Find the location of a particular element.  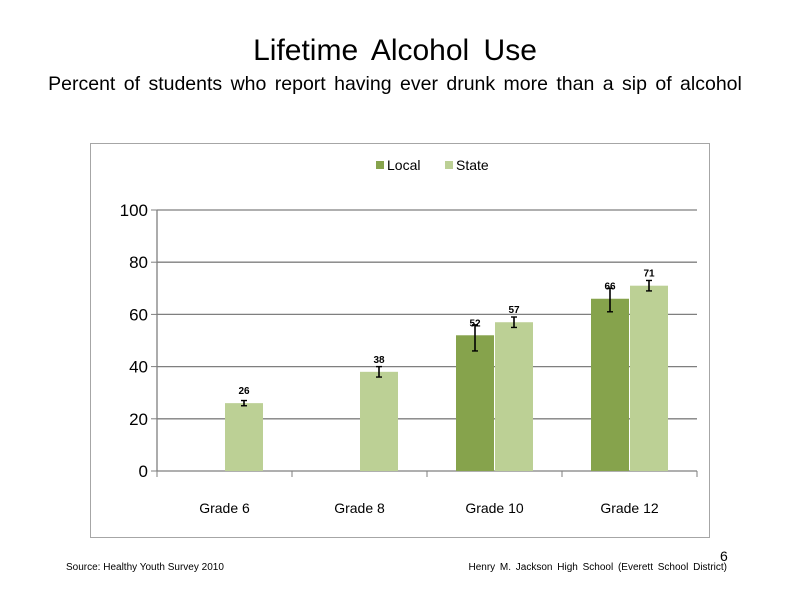

data-label: 52 is located at coordinates (475, 323).